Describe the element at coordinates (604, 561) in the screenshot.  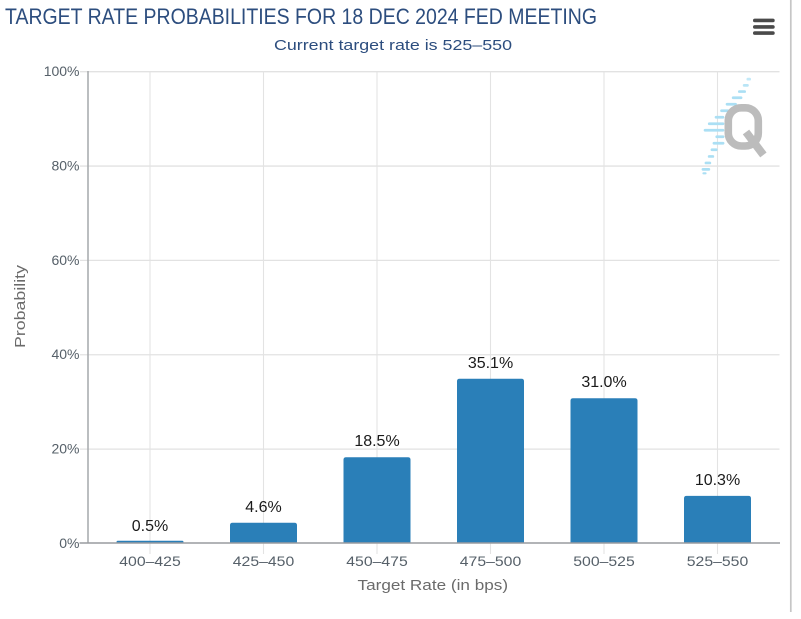
I see `svg-text: 500–525` at that location.